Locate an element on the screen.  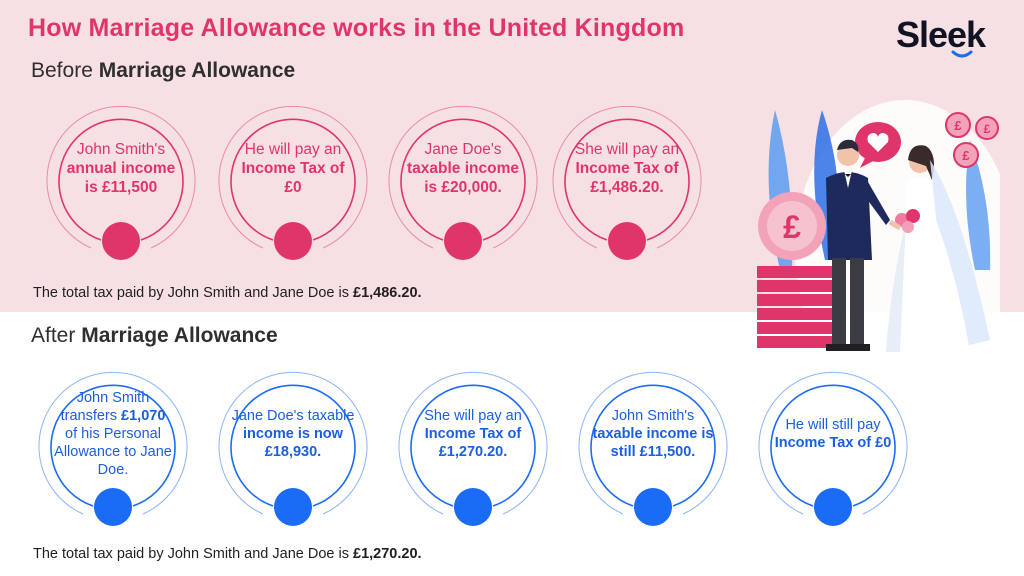
step-text: She will pay an Income Tax of £1,270.20. is located at coordinates (473, 434).